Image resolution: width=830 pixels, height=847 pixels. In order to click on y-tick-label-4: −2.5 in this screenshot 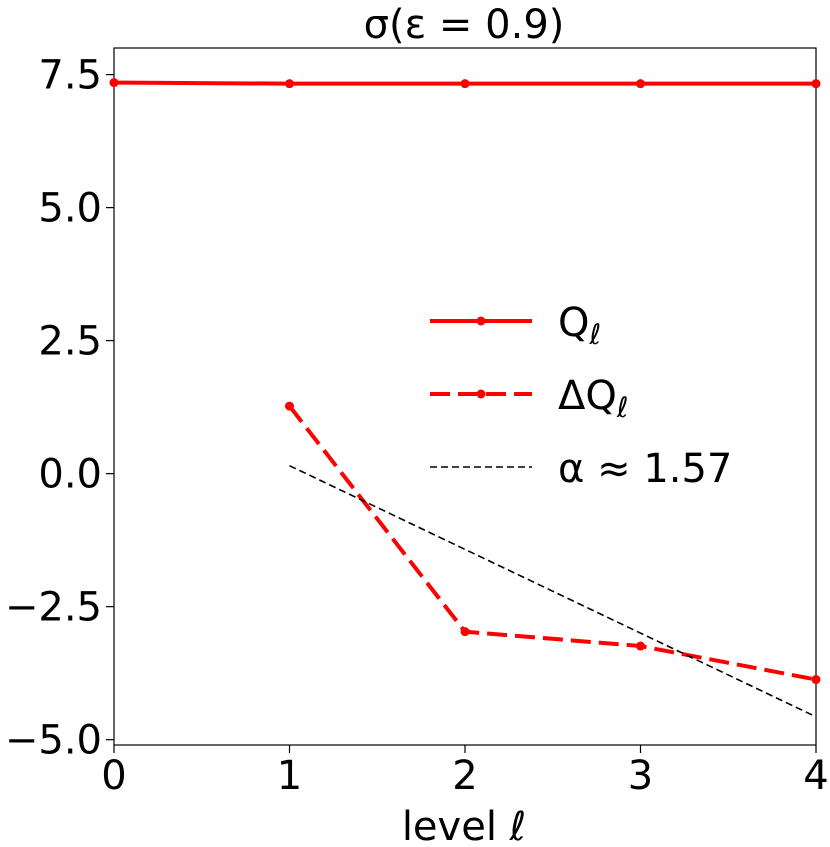, I will do `click(53, 608)`.